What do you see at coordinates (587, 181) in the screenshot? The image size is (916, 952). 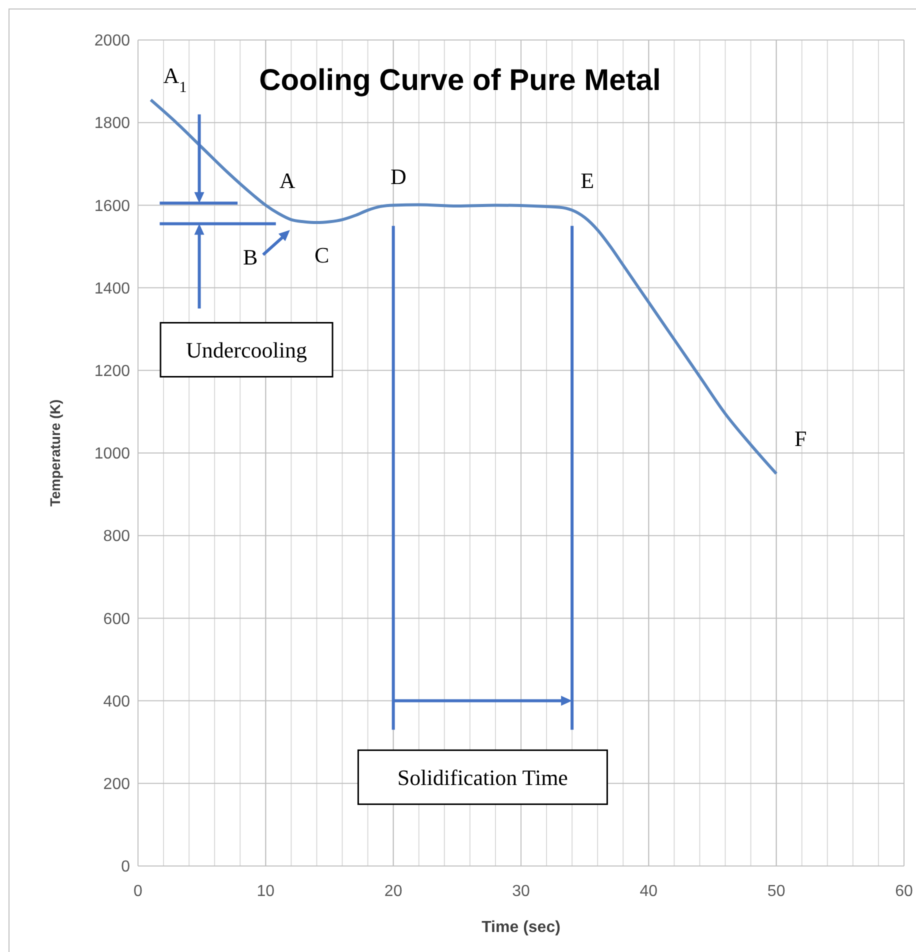 I see `annotation: E` at bounding box center [587, 181].